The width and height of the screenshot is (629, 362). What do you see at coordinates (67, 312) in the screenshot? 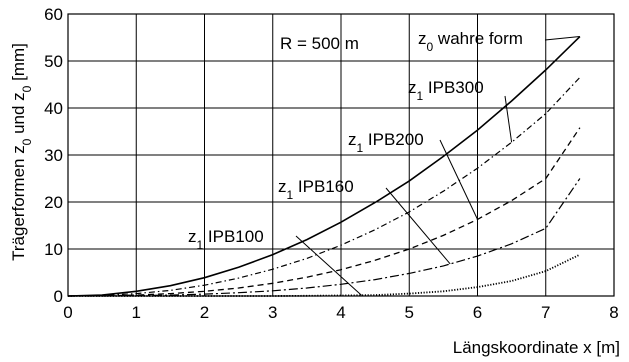
I see `x-tick-label: 0` at bounding box center [67, 312].